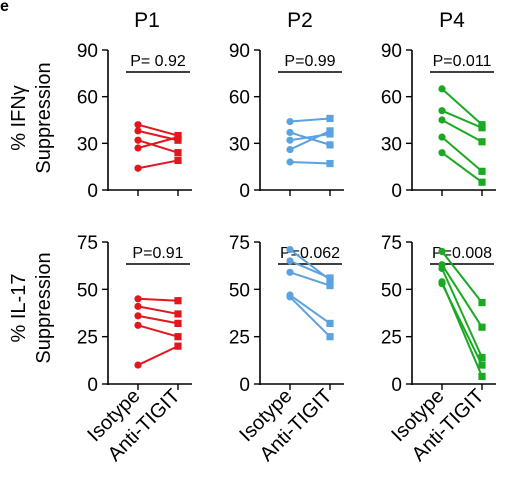 This screenshot has height=478, width=532. I want to click on ylabel-il17-line2: Suppression, so click(44, 307).